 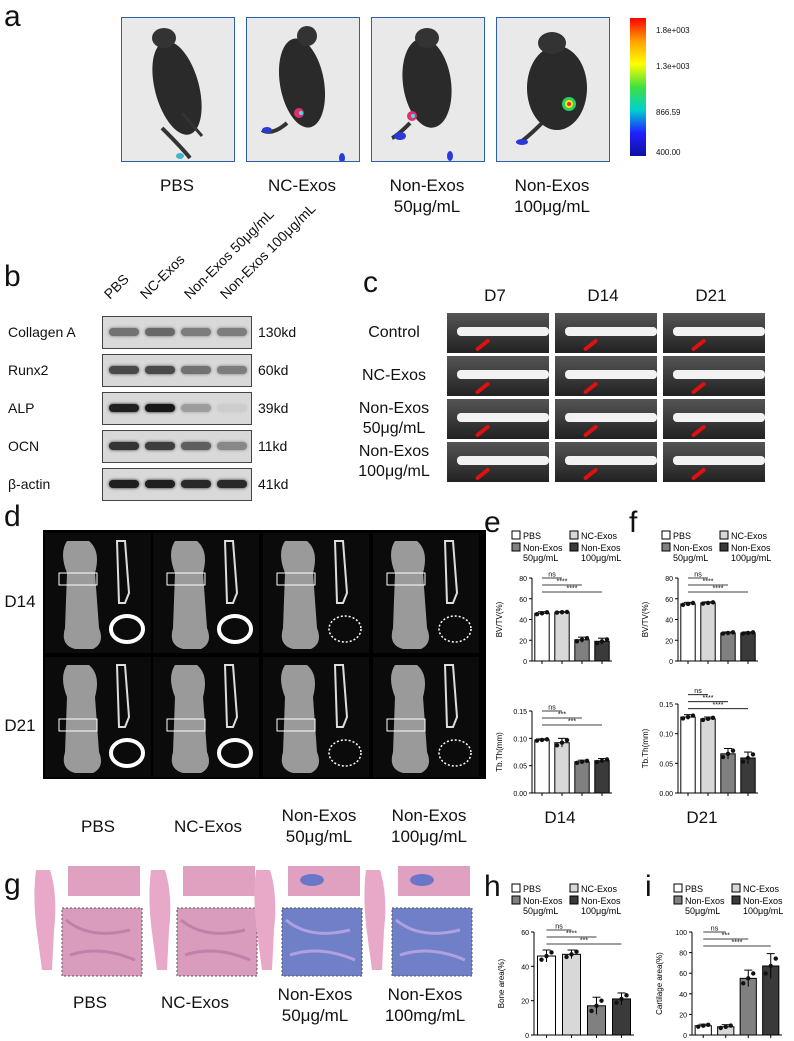 What do you see at coordinates (682, 536) in the screenshot?
I see `f-legend-label: PBS` at bounding box center [682, 536].